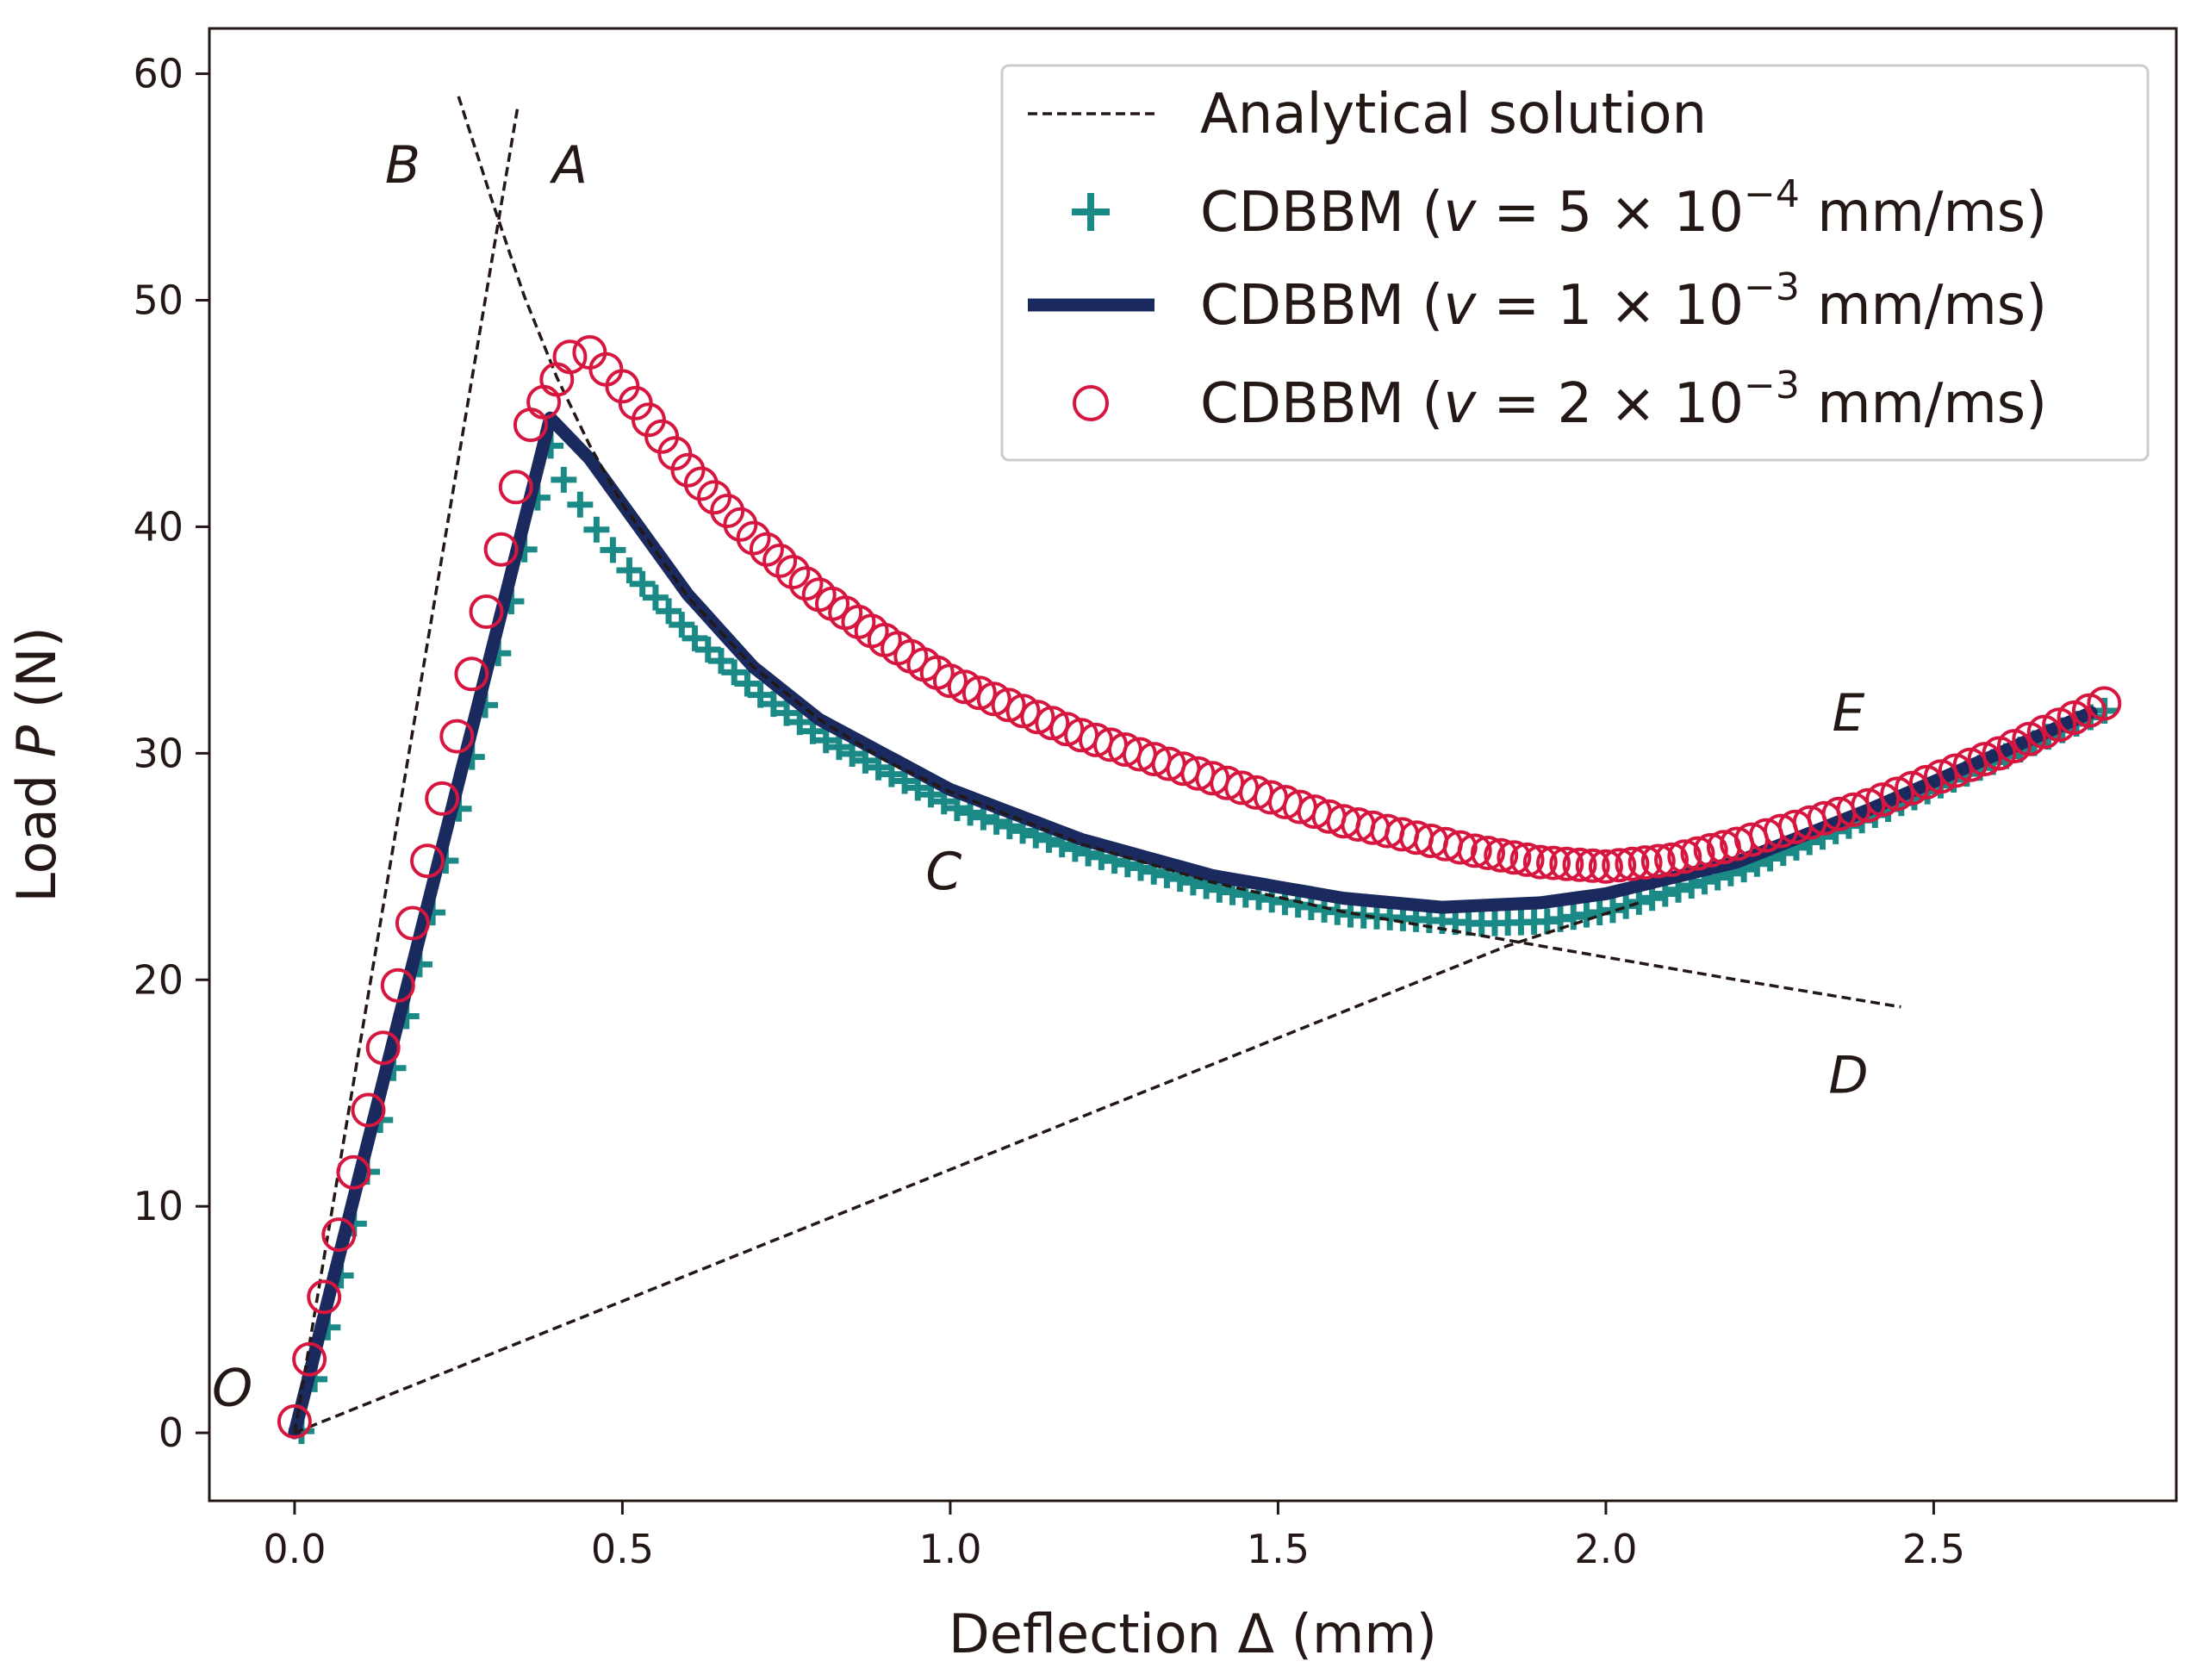 This screenshot has height=1680, width=2203. Describe the element at coordinates (158, 980) in the screenshot. I see `y-tick-label: 20` at that location.